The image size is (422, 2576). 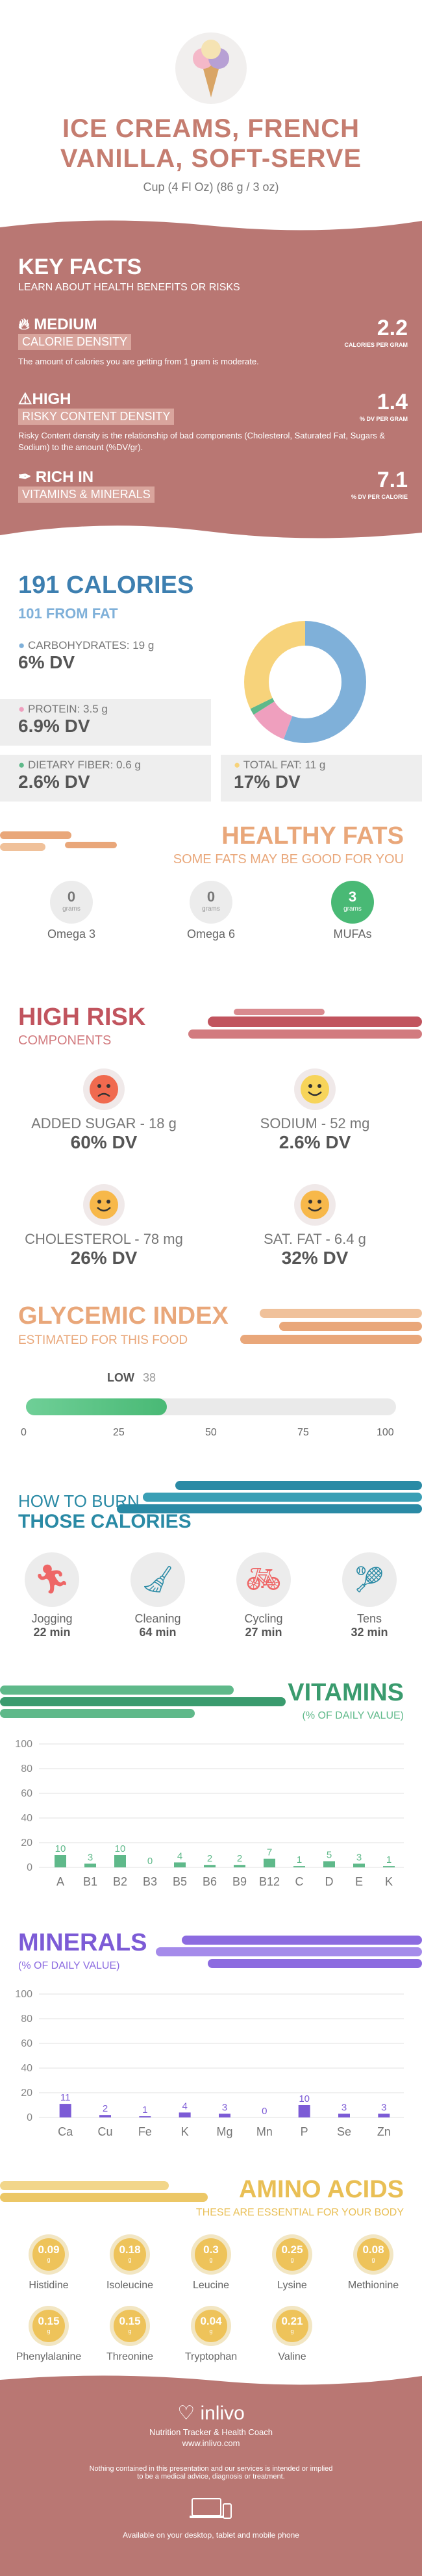 What do you see at coordinates (211, 2263) in the screenshot?
I see `amino-item: 0.3 g Leucine` at bounding box center [211, 2263].